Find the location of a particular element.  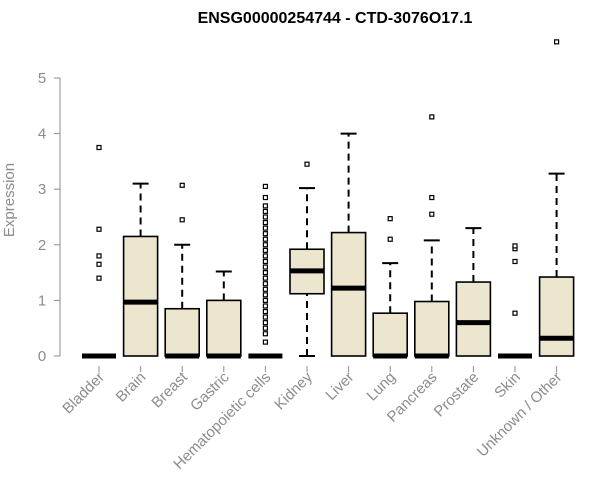

x-tick-label: Brain is located at coordinates (131, 387).